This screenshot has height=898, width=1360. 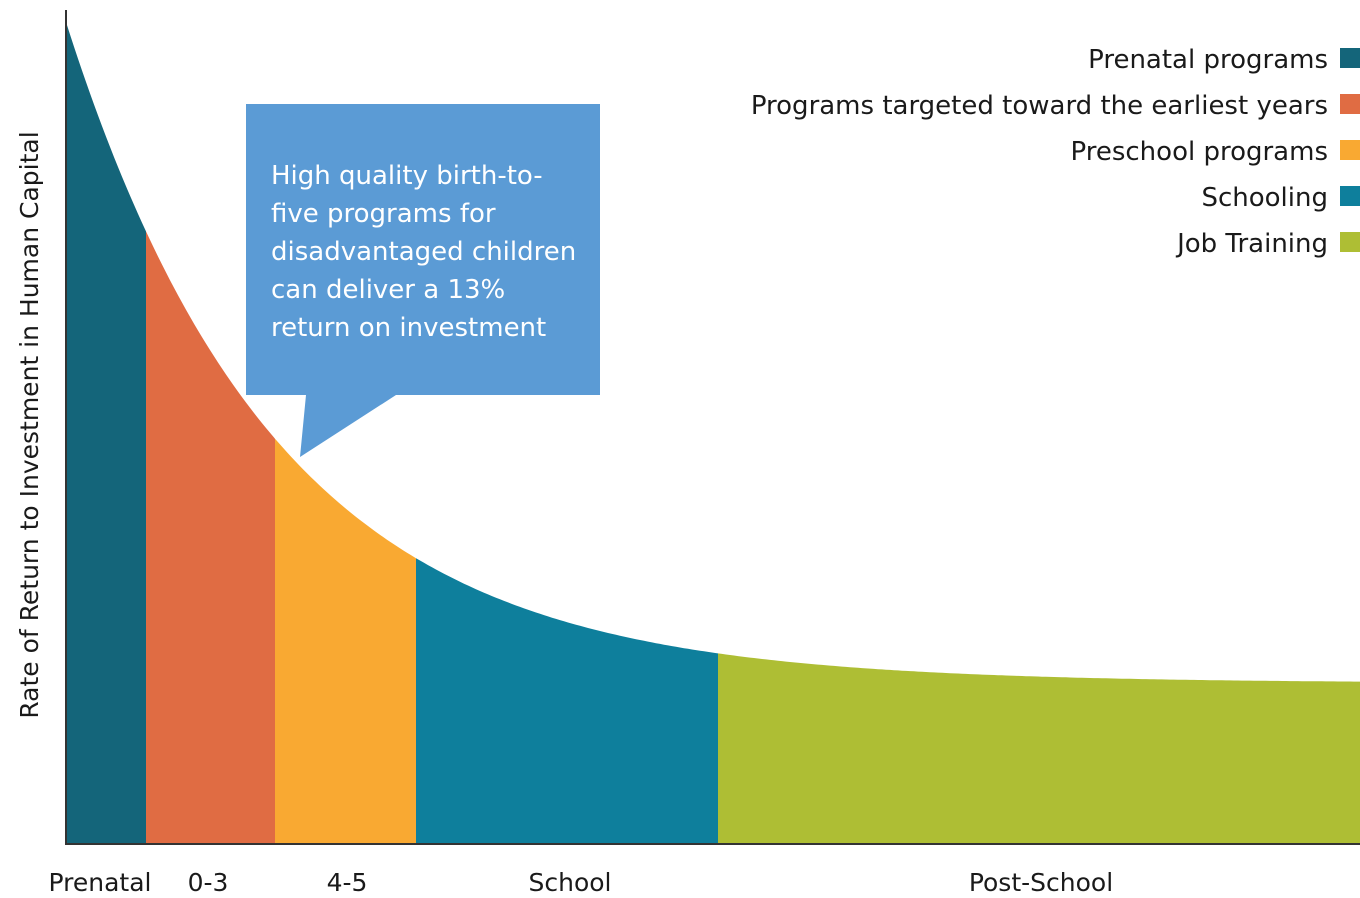 What do you see at coordinates (208, 882) in the screenshot?
I see `x-tick-label: 0-3` at bounding box center [208, 882].